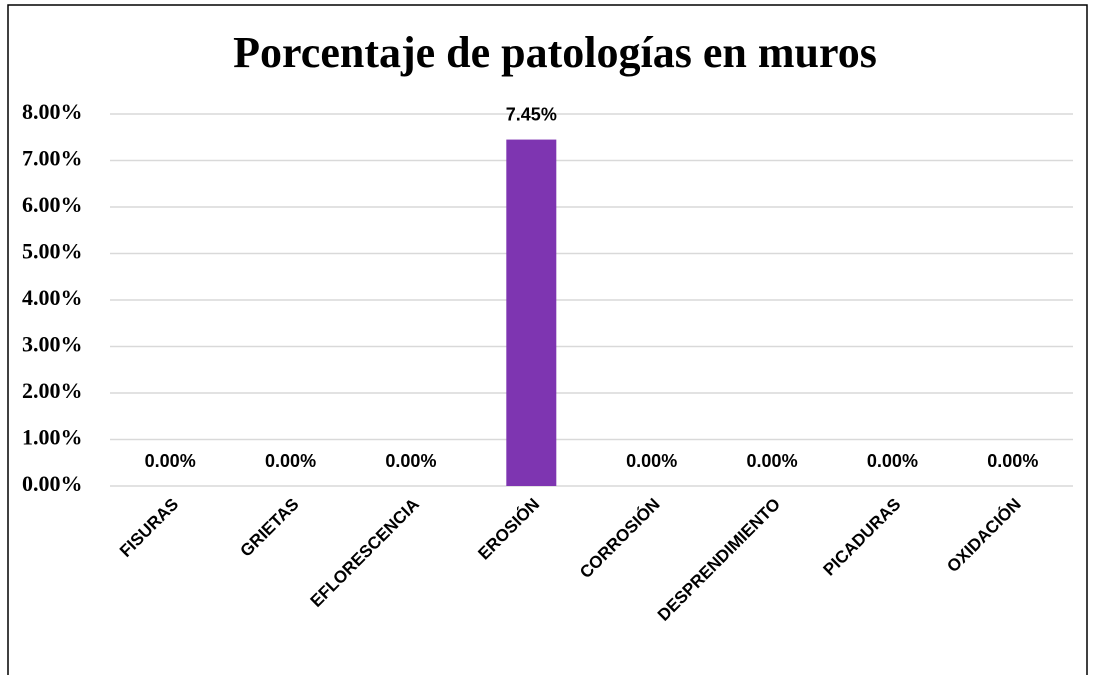 Image resolution: width=1095 pixels, height=675 pixels. I want to click on y-tick-label: 3.00%, so click(52, 344).